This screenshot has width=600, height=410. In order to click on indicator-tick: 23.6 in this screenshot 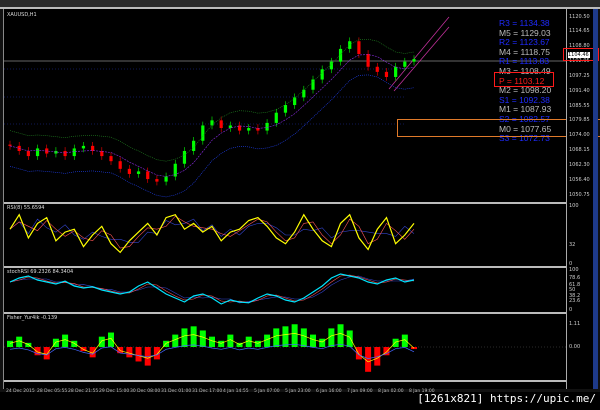, I will do `click(575, 301)`.